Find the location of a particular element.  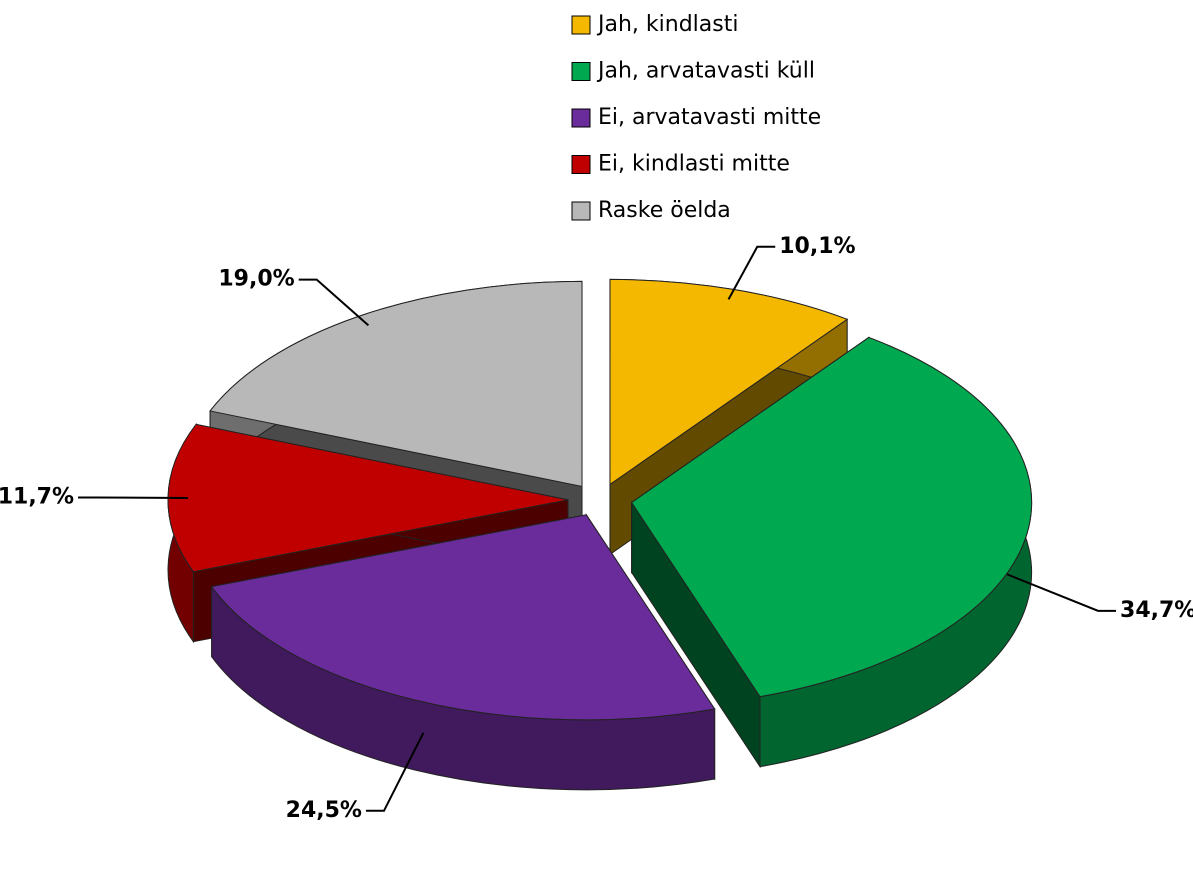

legend-label: Ei, arvatavasti mitte is located at coordinates (709, 117).